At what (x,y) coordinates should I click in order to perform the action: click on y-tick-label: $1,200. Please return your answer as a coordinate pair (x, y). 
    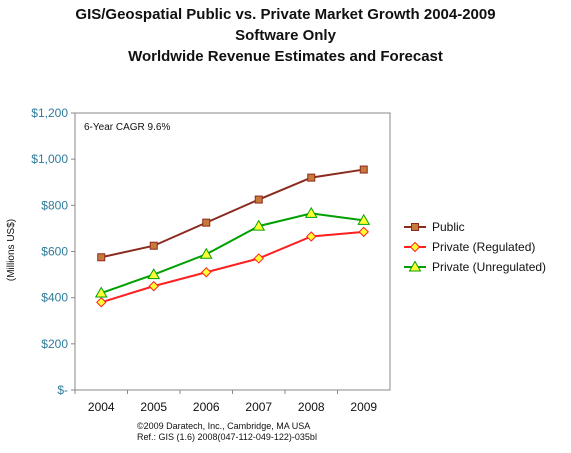
    Looking at the image, I should click on (49, 113).